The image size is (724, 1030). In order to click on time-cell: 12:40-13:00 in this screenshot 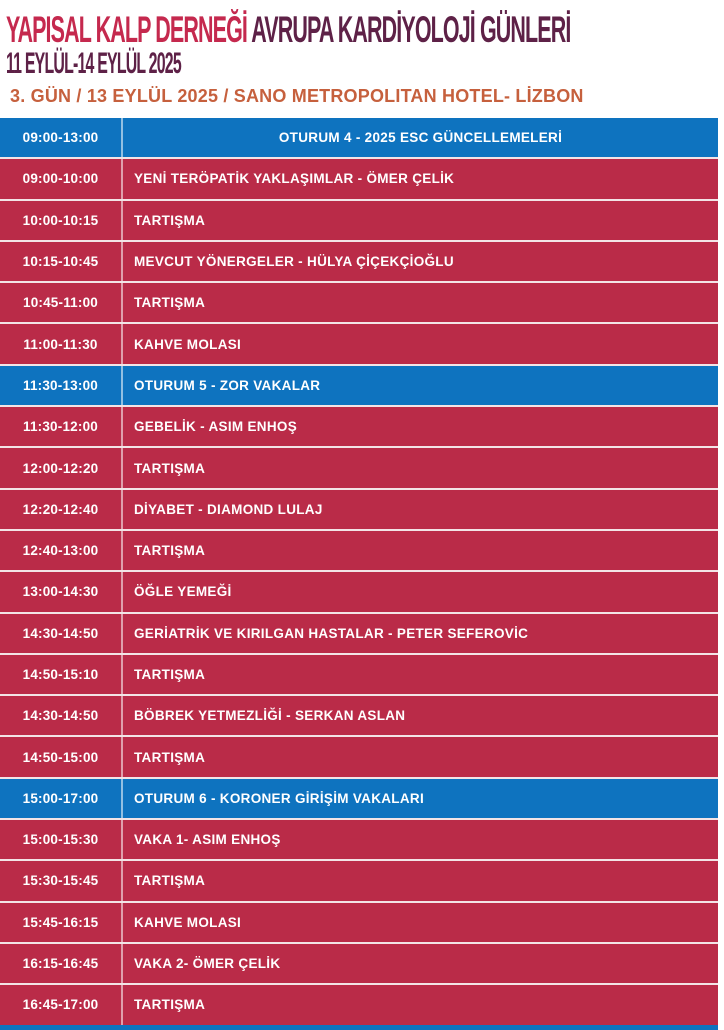, I will do `click(61, 550)`.